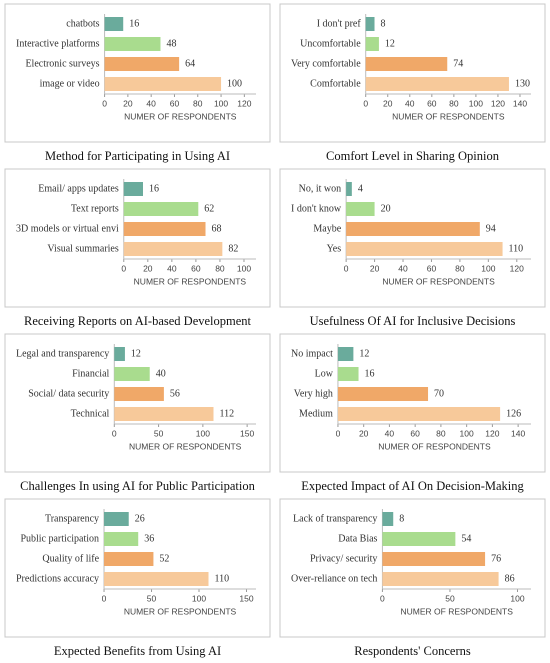 The height and width of the screenshot is (663, 550). I want to click on value-label: 26, so click(140, 518).